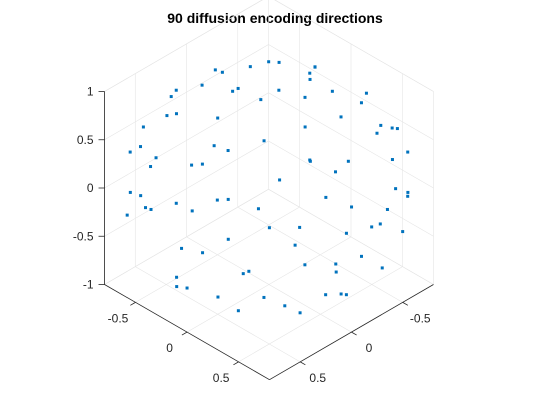 The width and height of the screenshot is (560, 420). Describe the element at coordinates (275, 18) in the screenshot. I see `chart-title: 90 diffusion encoding directions` at that location.